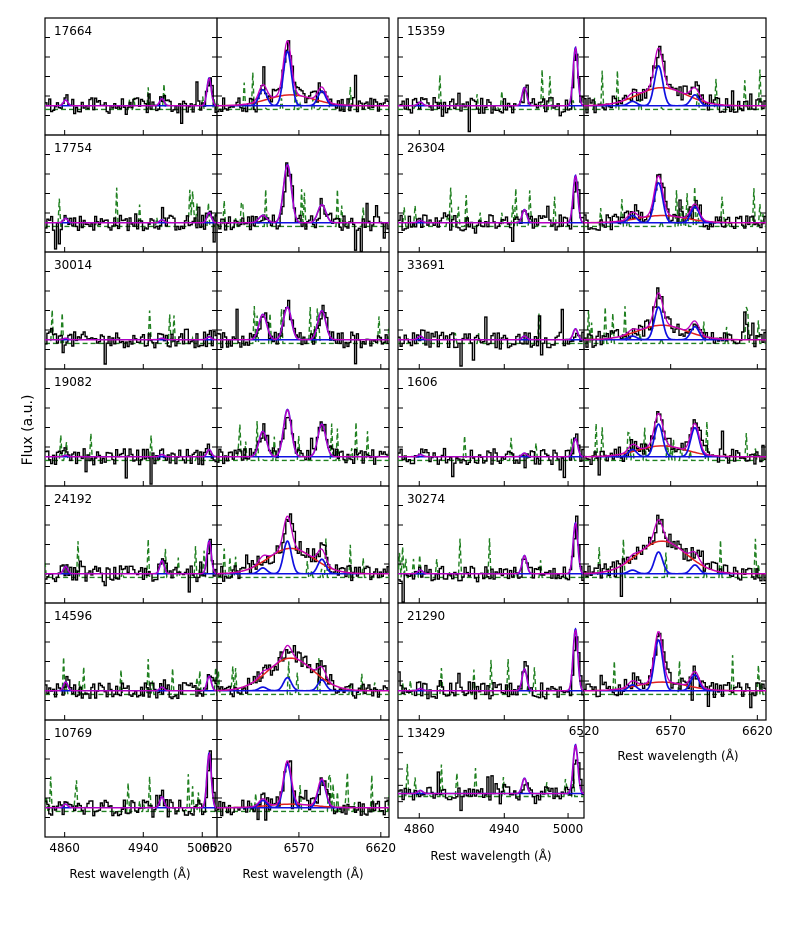 The width and height of the screenshot is (789, 947). Describe the element at coordinates (73, 148) in the screenshot. I see `object-id-label: 17754` at that location.